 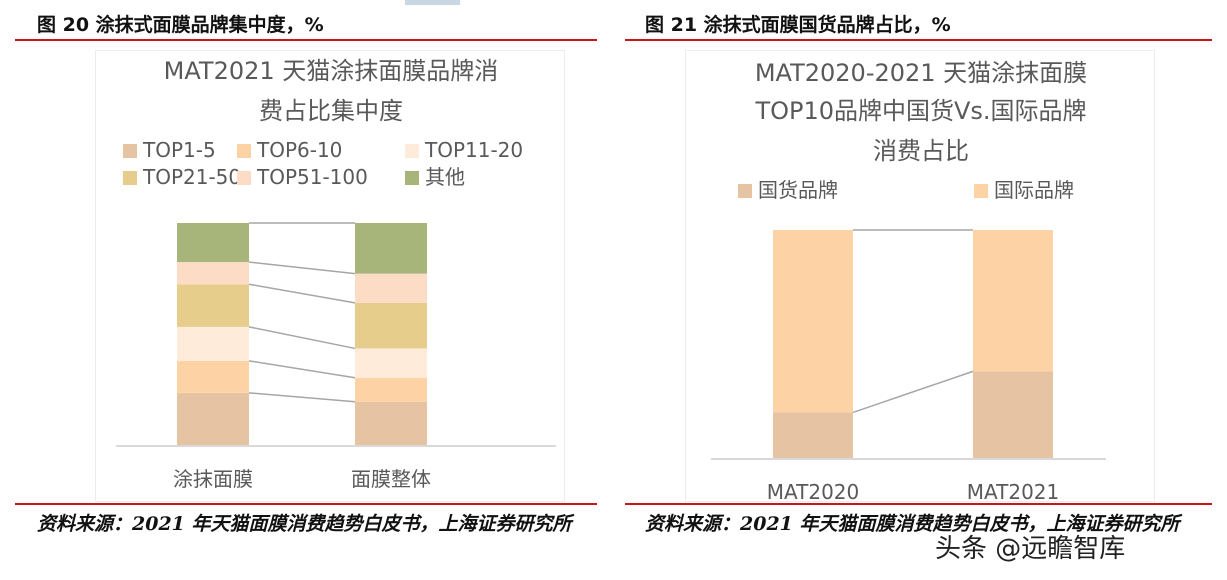 What do you see at coordinates (912, 524) in the screenshot?
I see `figure-21-source: 资料来源：2021 年天猫面膜消费趋势白皮书，上海证券研究所` at bounding box center [912, 524].